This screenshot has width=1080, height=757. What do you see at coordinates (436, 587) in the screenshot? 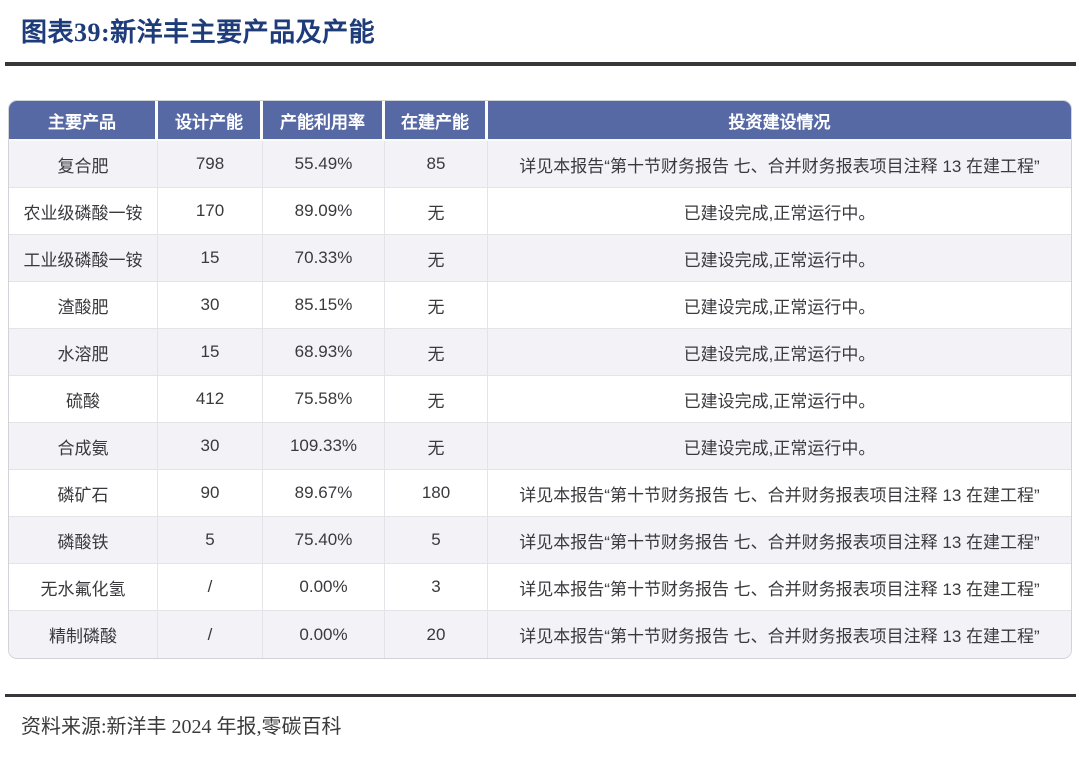
I see `cell-under-construction: 3` at bounding box center [436, 587].